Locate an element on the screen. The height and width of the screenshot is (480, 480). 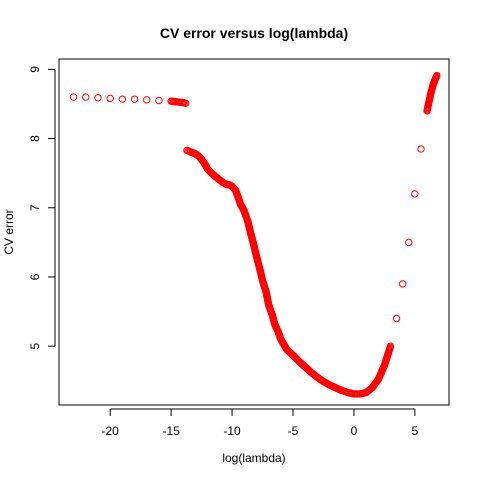
y-tick-label: 6 is located at coordinates (35, 276).